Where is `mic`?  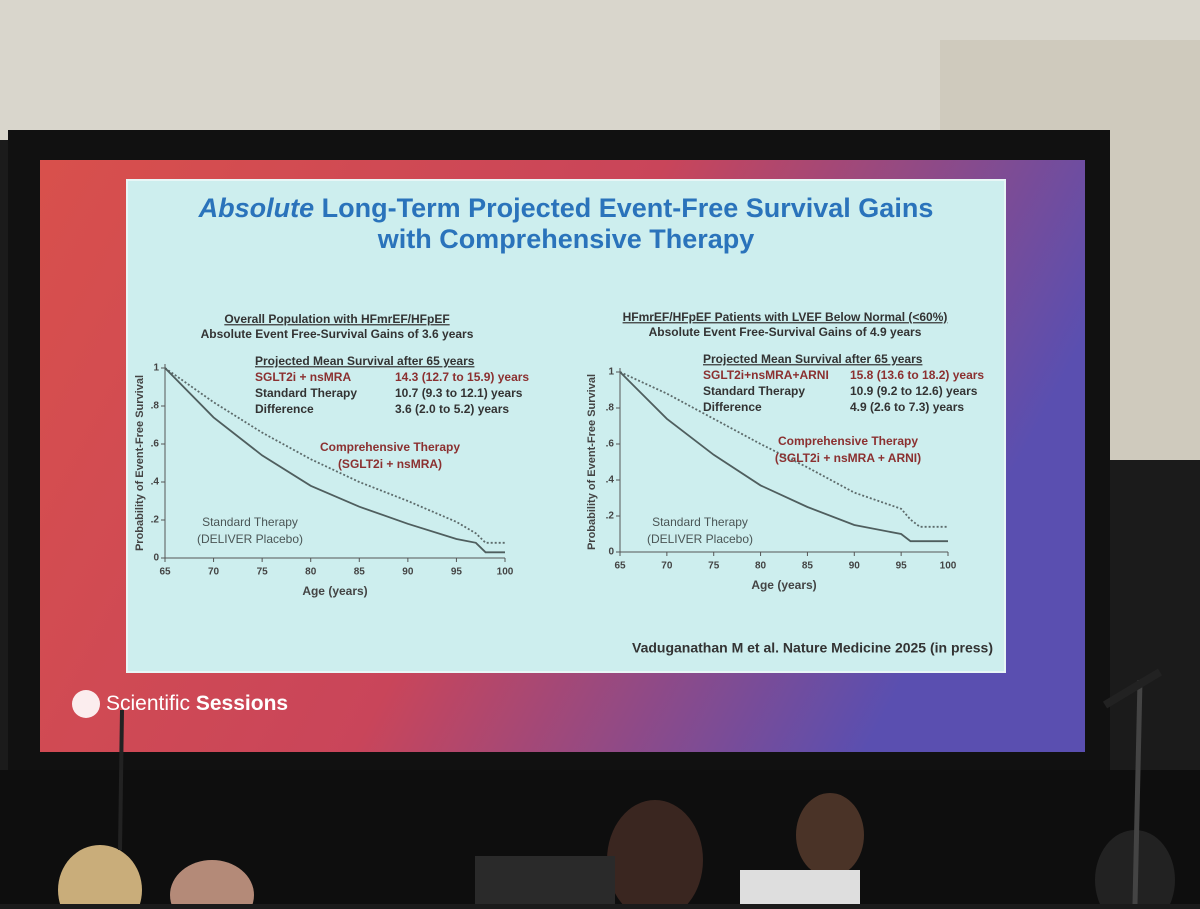 mic is located at coordinates (1132, 688).